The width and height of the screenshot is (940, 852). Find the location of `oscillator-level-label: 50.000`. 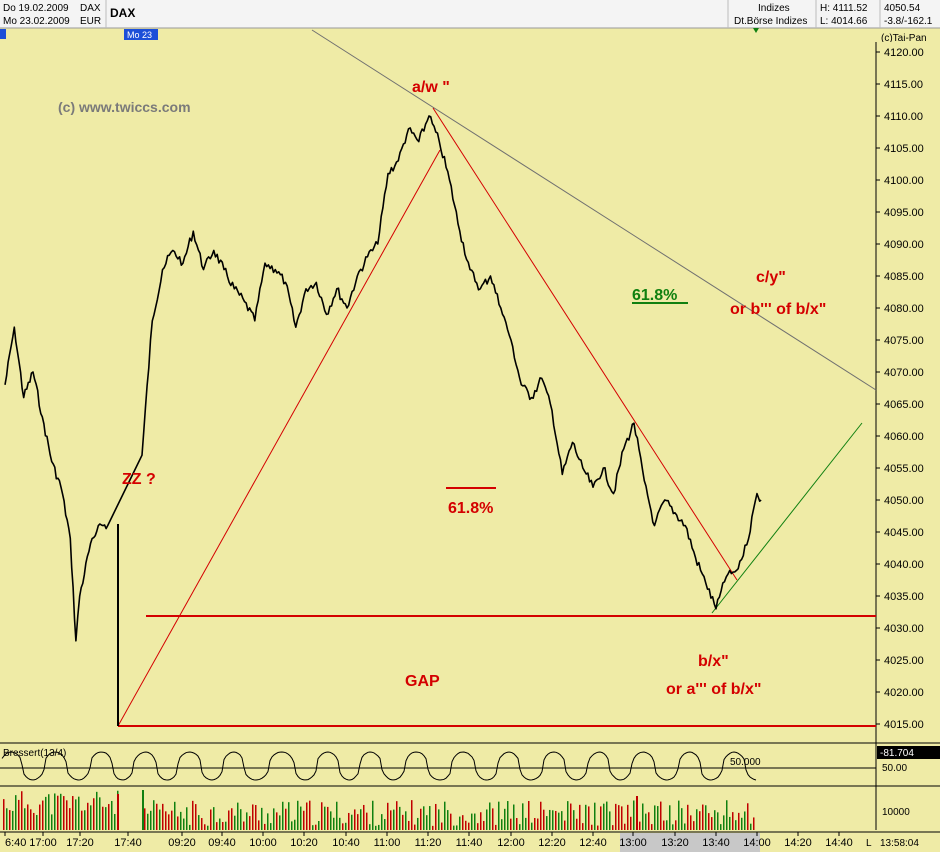

oscillator-level-label: 50.000 is located at coordinates (745, 762).